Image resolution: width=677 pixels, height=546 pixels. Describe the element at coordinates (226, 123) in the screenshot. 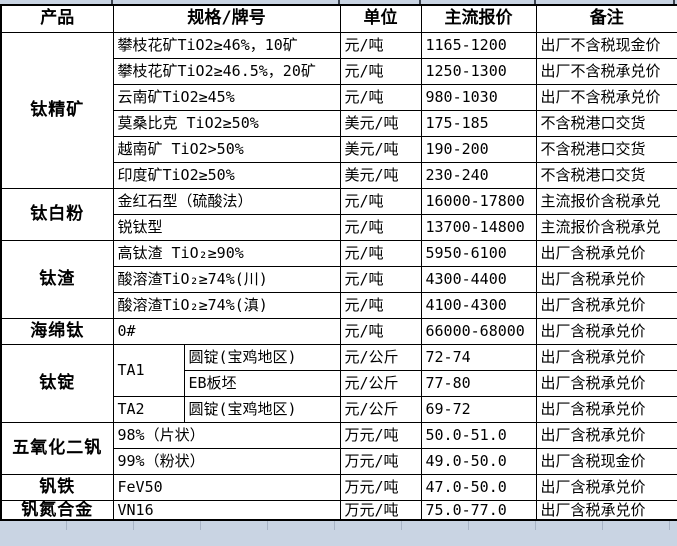

I see `spec-cell: 莫桑比克 TiO2≥50%` at that location.